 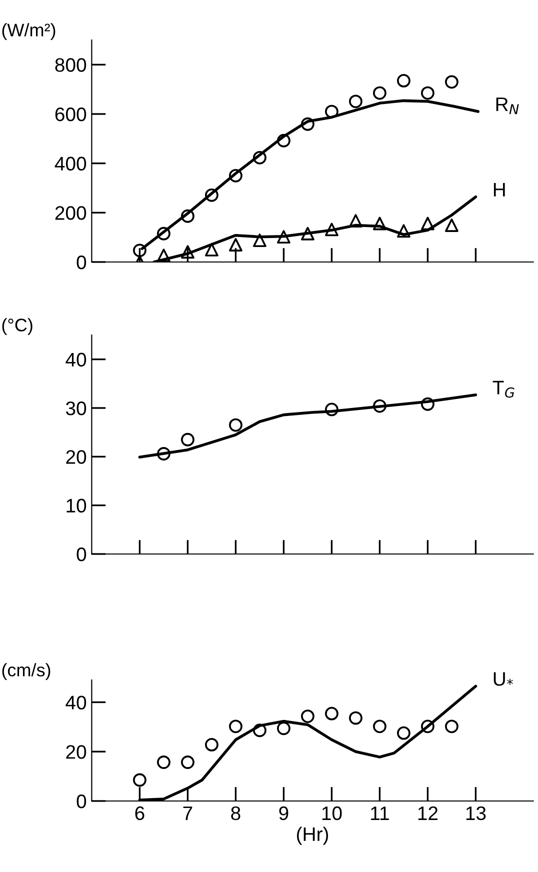 What do you see at coordinates (428, 813) in the screenshot?
I see `x-tick-label: 12` at bounding box center [428, 813].